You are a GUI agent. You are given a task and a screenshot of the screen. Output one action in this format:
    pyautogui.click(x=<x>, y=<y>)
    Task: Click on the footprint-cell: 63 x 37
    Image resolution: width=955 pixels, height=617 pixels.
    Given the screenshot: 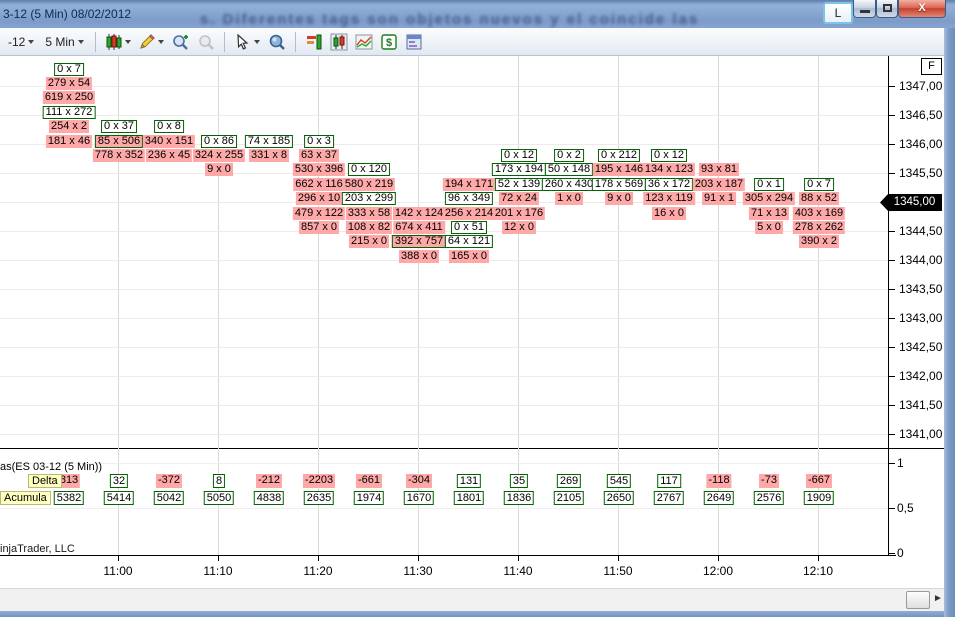 What is the action you would take?
    pyautogui.click(x=319, y=155)
    